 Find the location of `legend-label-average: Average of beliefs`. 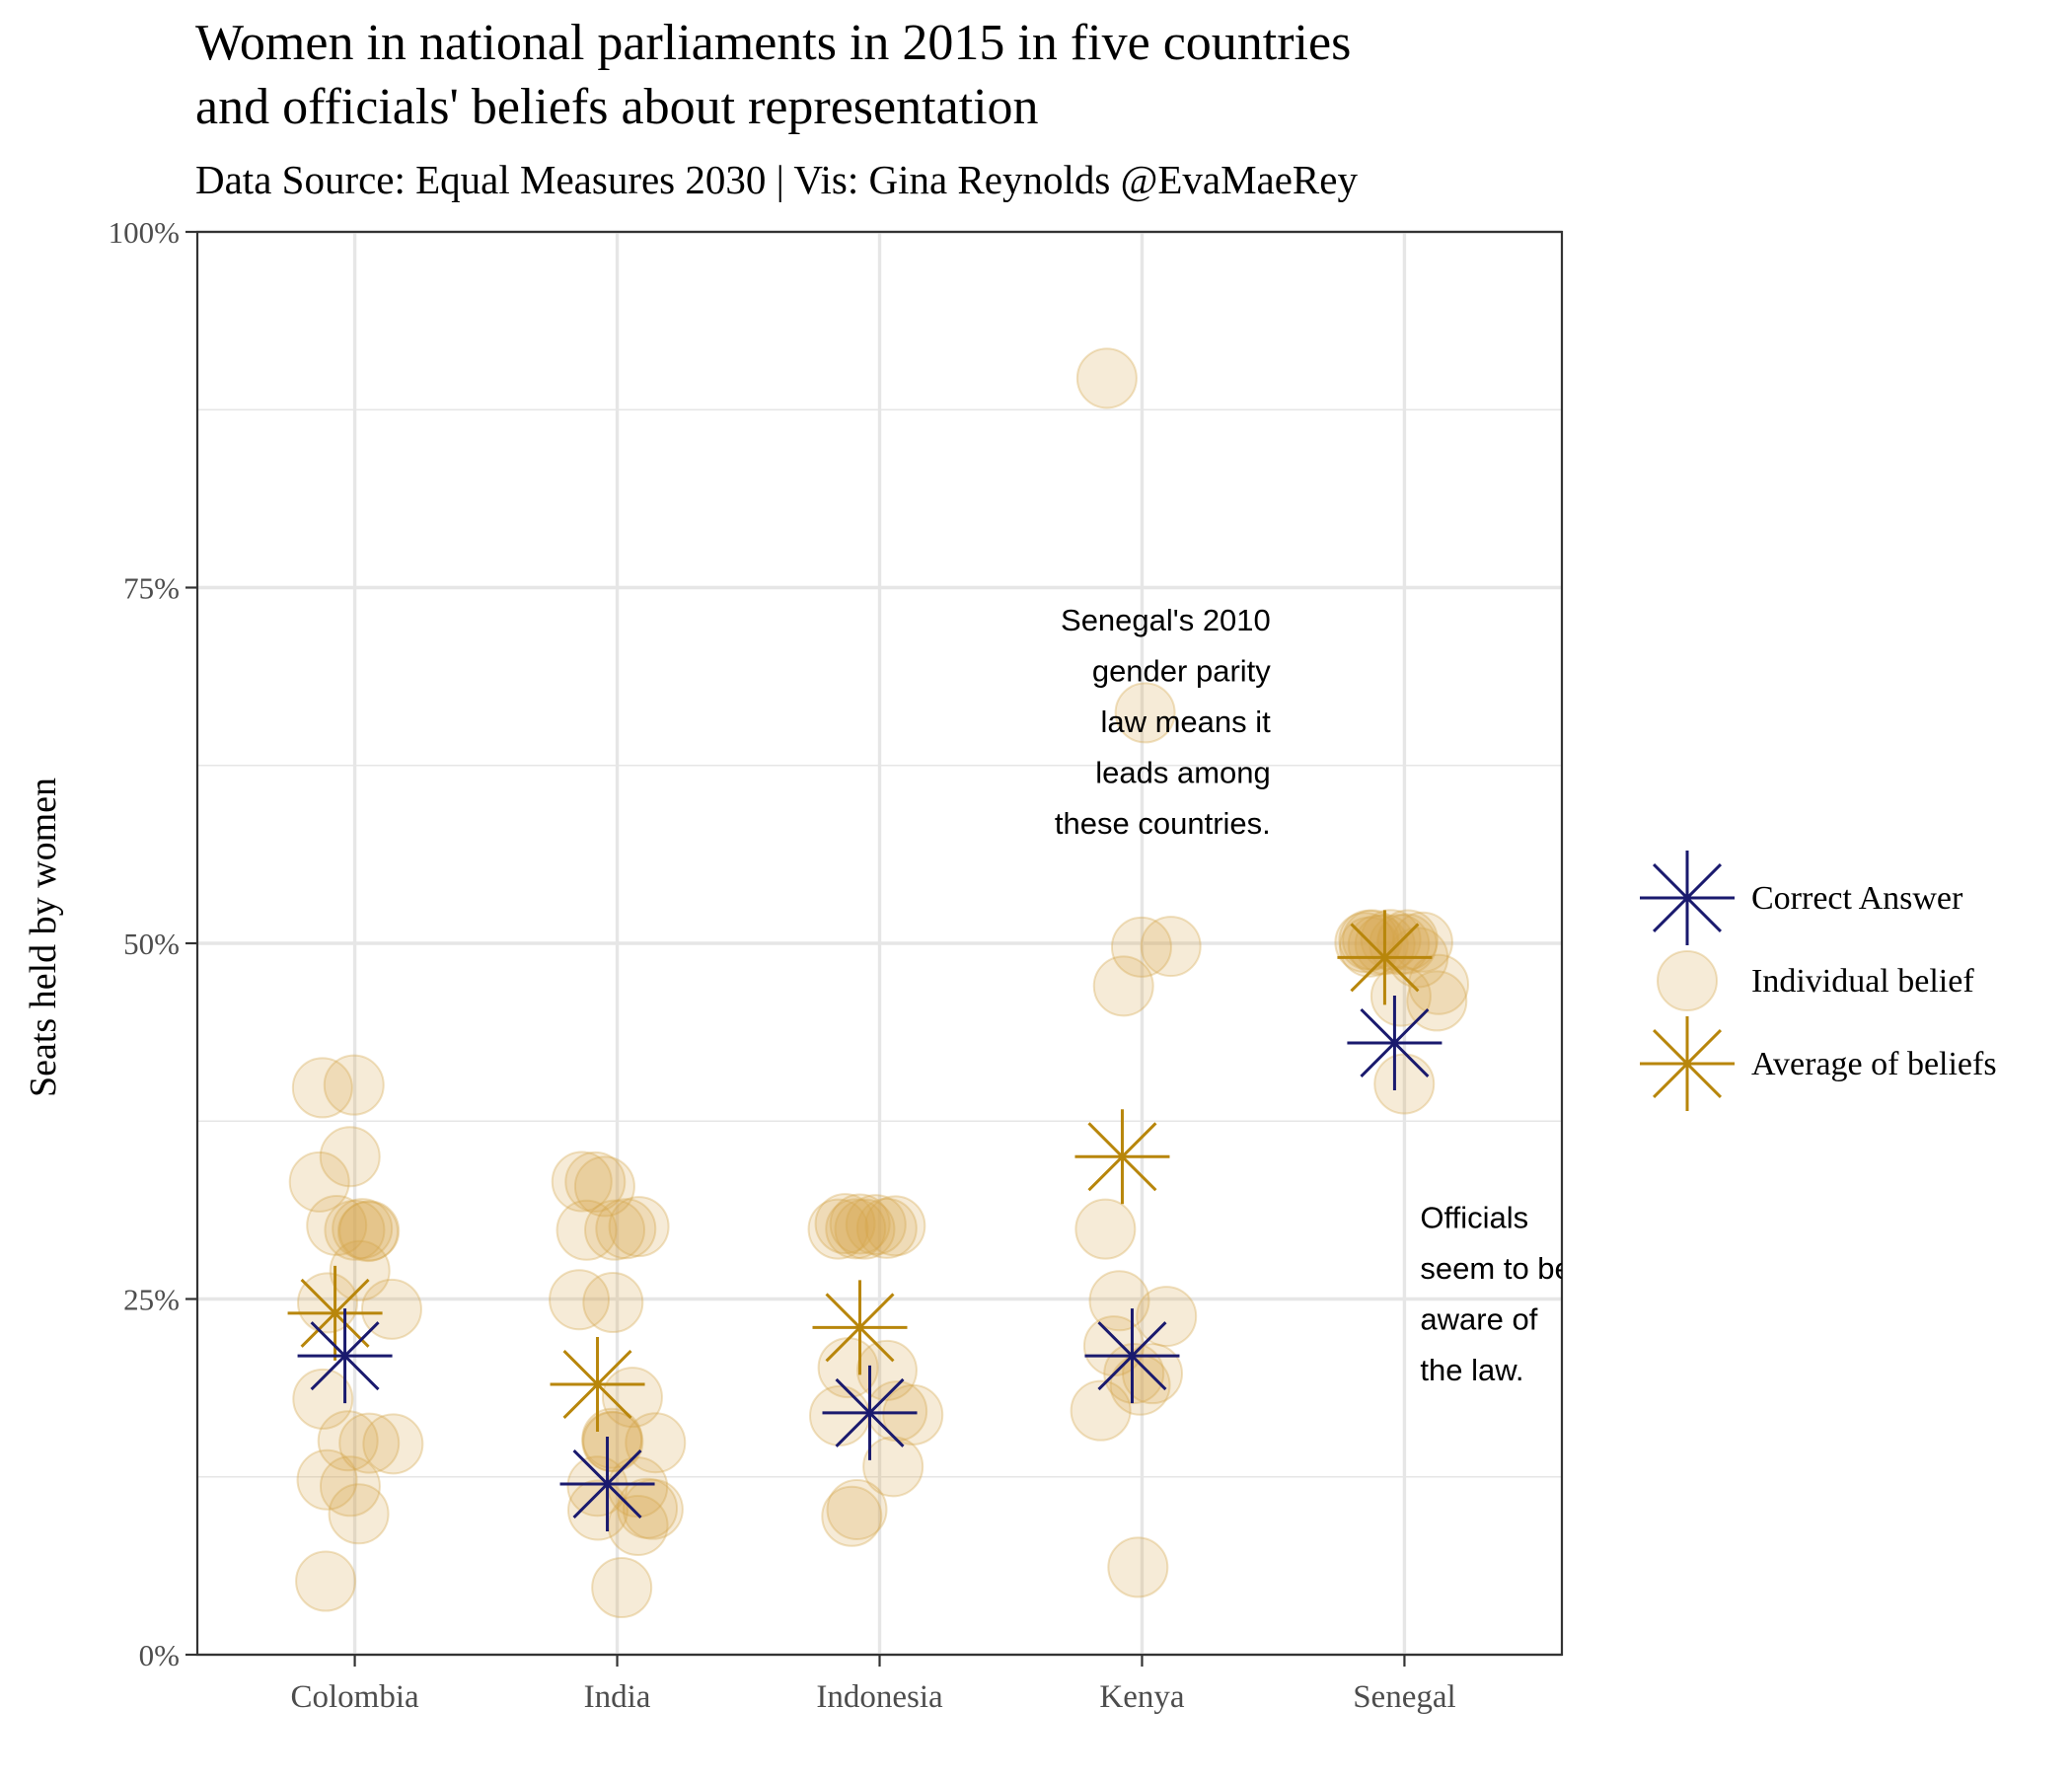

legend-label-average: Average of beliefs is located at coordinates (1874, 1064).